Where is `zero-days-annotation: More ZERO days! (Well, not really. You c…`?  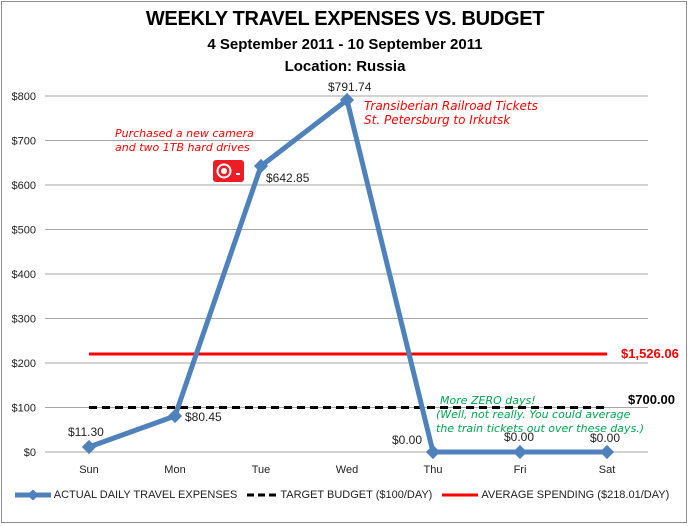 zero-days-annotation: More ZERO days! (Well, not really. You c… is located at coordinates (540, 414).